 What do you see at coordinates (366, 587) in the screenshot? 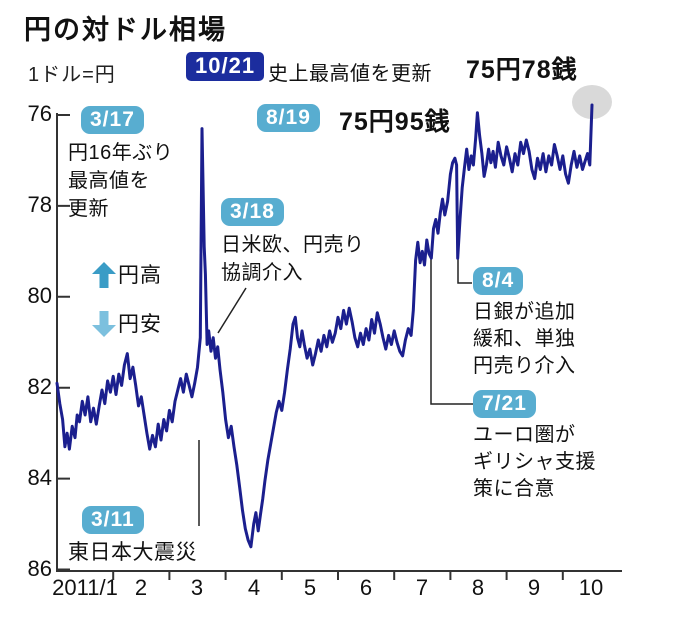
I see `x-tick-label-jun: 6` at bounding box center [366, 587].